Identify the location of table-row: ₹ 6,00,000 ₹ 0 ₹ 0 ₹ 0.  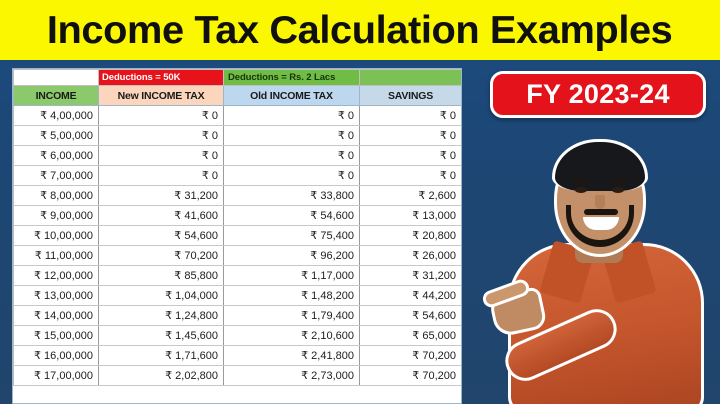
(237, 155).